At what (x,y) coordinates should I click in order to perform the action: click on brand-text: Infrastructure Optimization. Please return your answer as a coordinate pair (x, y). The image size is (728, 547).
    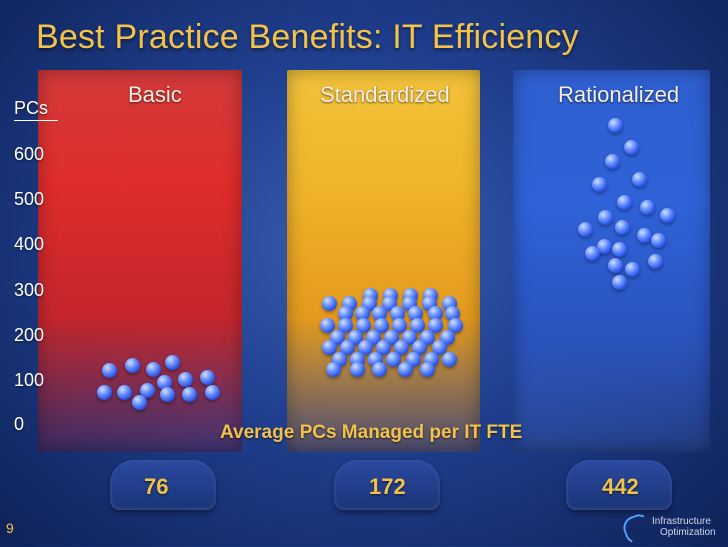
    Looking at the image, I should click on (684, 527).